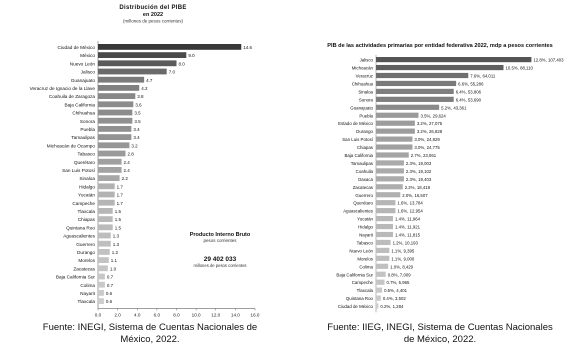 Image resolution: width=580 pixels, height=356 pixels. Describe the element at coordinates (87, 219) in the screenshot. I see `left-category-label: Chiapas` at that location.